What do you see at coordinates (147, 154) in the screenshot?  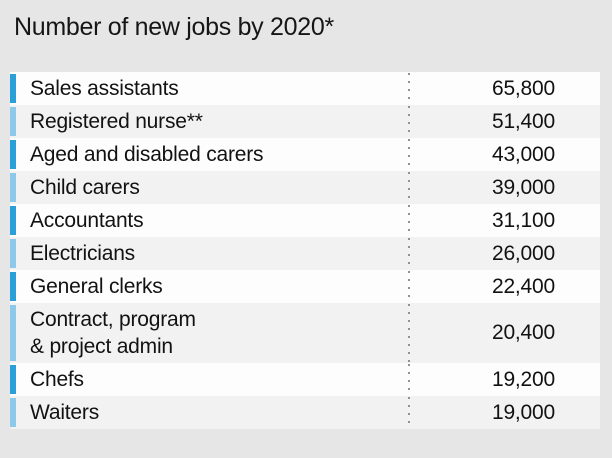 I see `row-label: Aged and disabled carers` at bounding box center [147, 154].